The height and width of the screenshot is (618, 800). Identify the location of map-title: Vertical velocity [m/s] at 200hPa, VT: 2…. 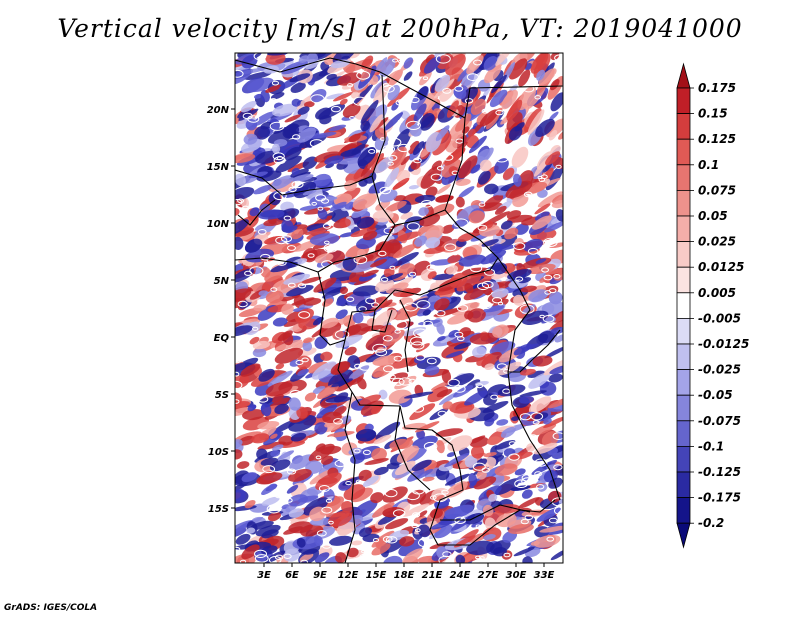
(400, 28).